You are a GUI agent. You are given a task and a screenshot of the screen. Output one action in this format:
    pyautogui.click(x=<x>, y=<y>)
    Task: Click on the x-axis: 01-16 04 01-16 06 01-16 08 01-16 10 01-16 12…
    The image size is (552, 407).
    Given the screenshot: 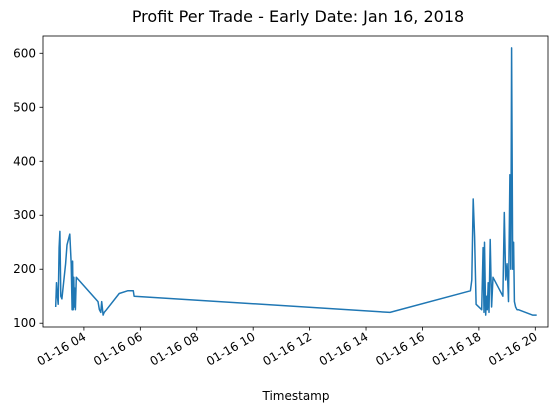 What is the action you would take?
    pyautogui.click(x=287, y=348)
    